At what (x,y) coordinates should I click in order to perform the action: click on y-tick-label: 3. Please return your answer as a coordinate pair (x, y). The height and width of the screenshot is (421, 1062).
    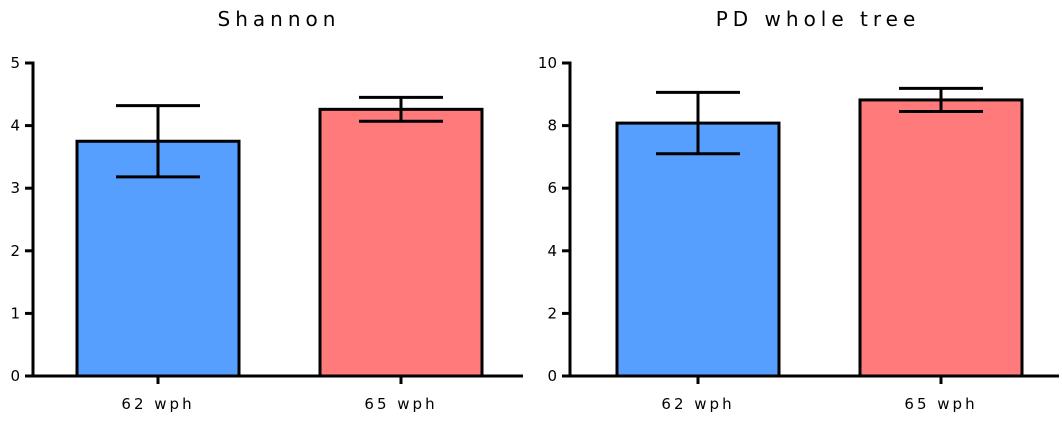
    Looking at the image, I should click on (15, 188).